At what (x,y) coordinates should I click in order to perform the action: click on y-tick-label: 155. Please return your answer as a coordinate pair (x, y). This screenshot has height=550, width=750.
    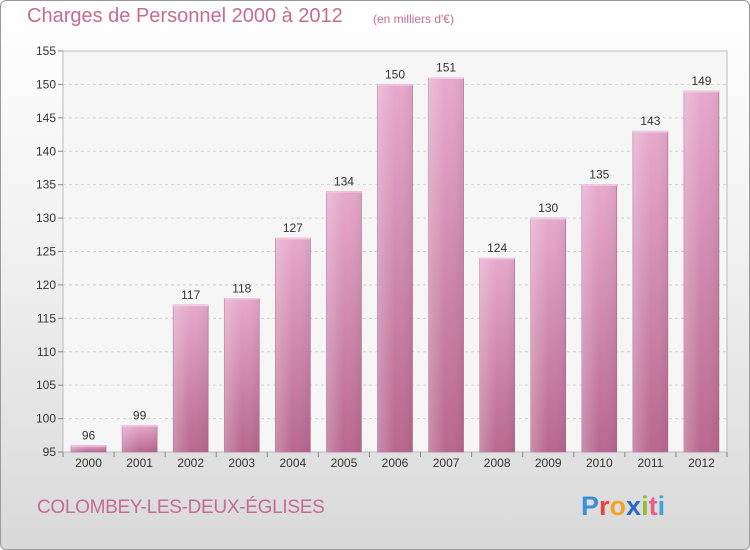
    Looking at the image, I should click on (46, 51).